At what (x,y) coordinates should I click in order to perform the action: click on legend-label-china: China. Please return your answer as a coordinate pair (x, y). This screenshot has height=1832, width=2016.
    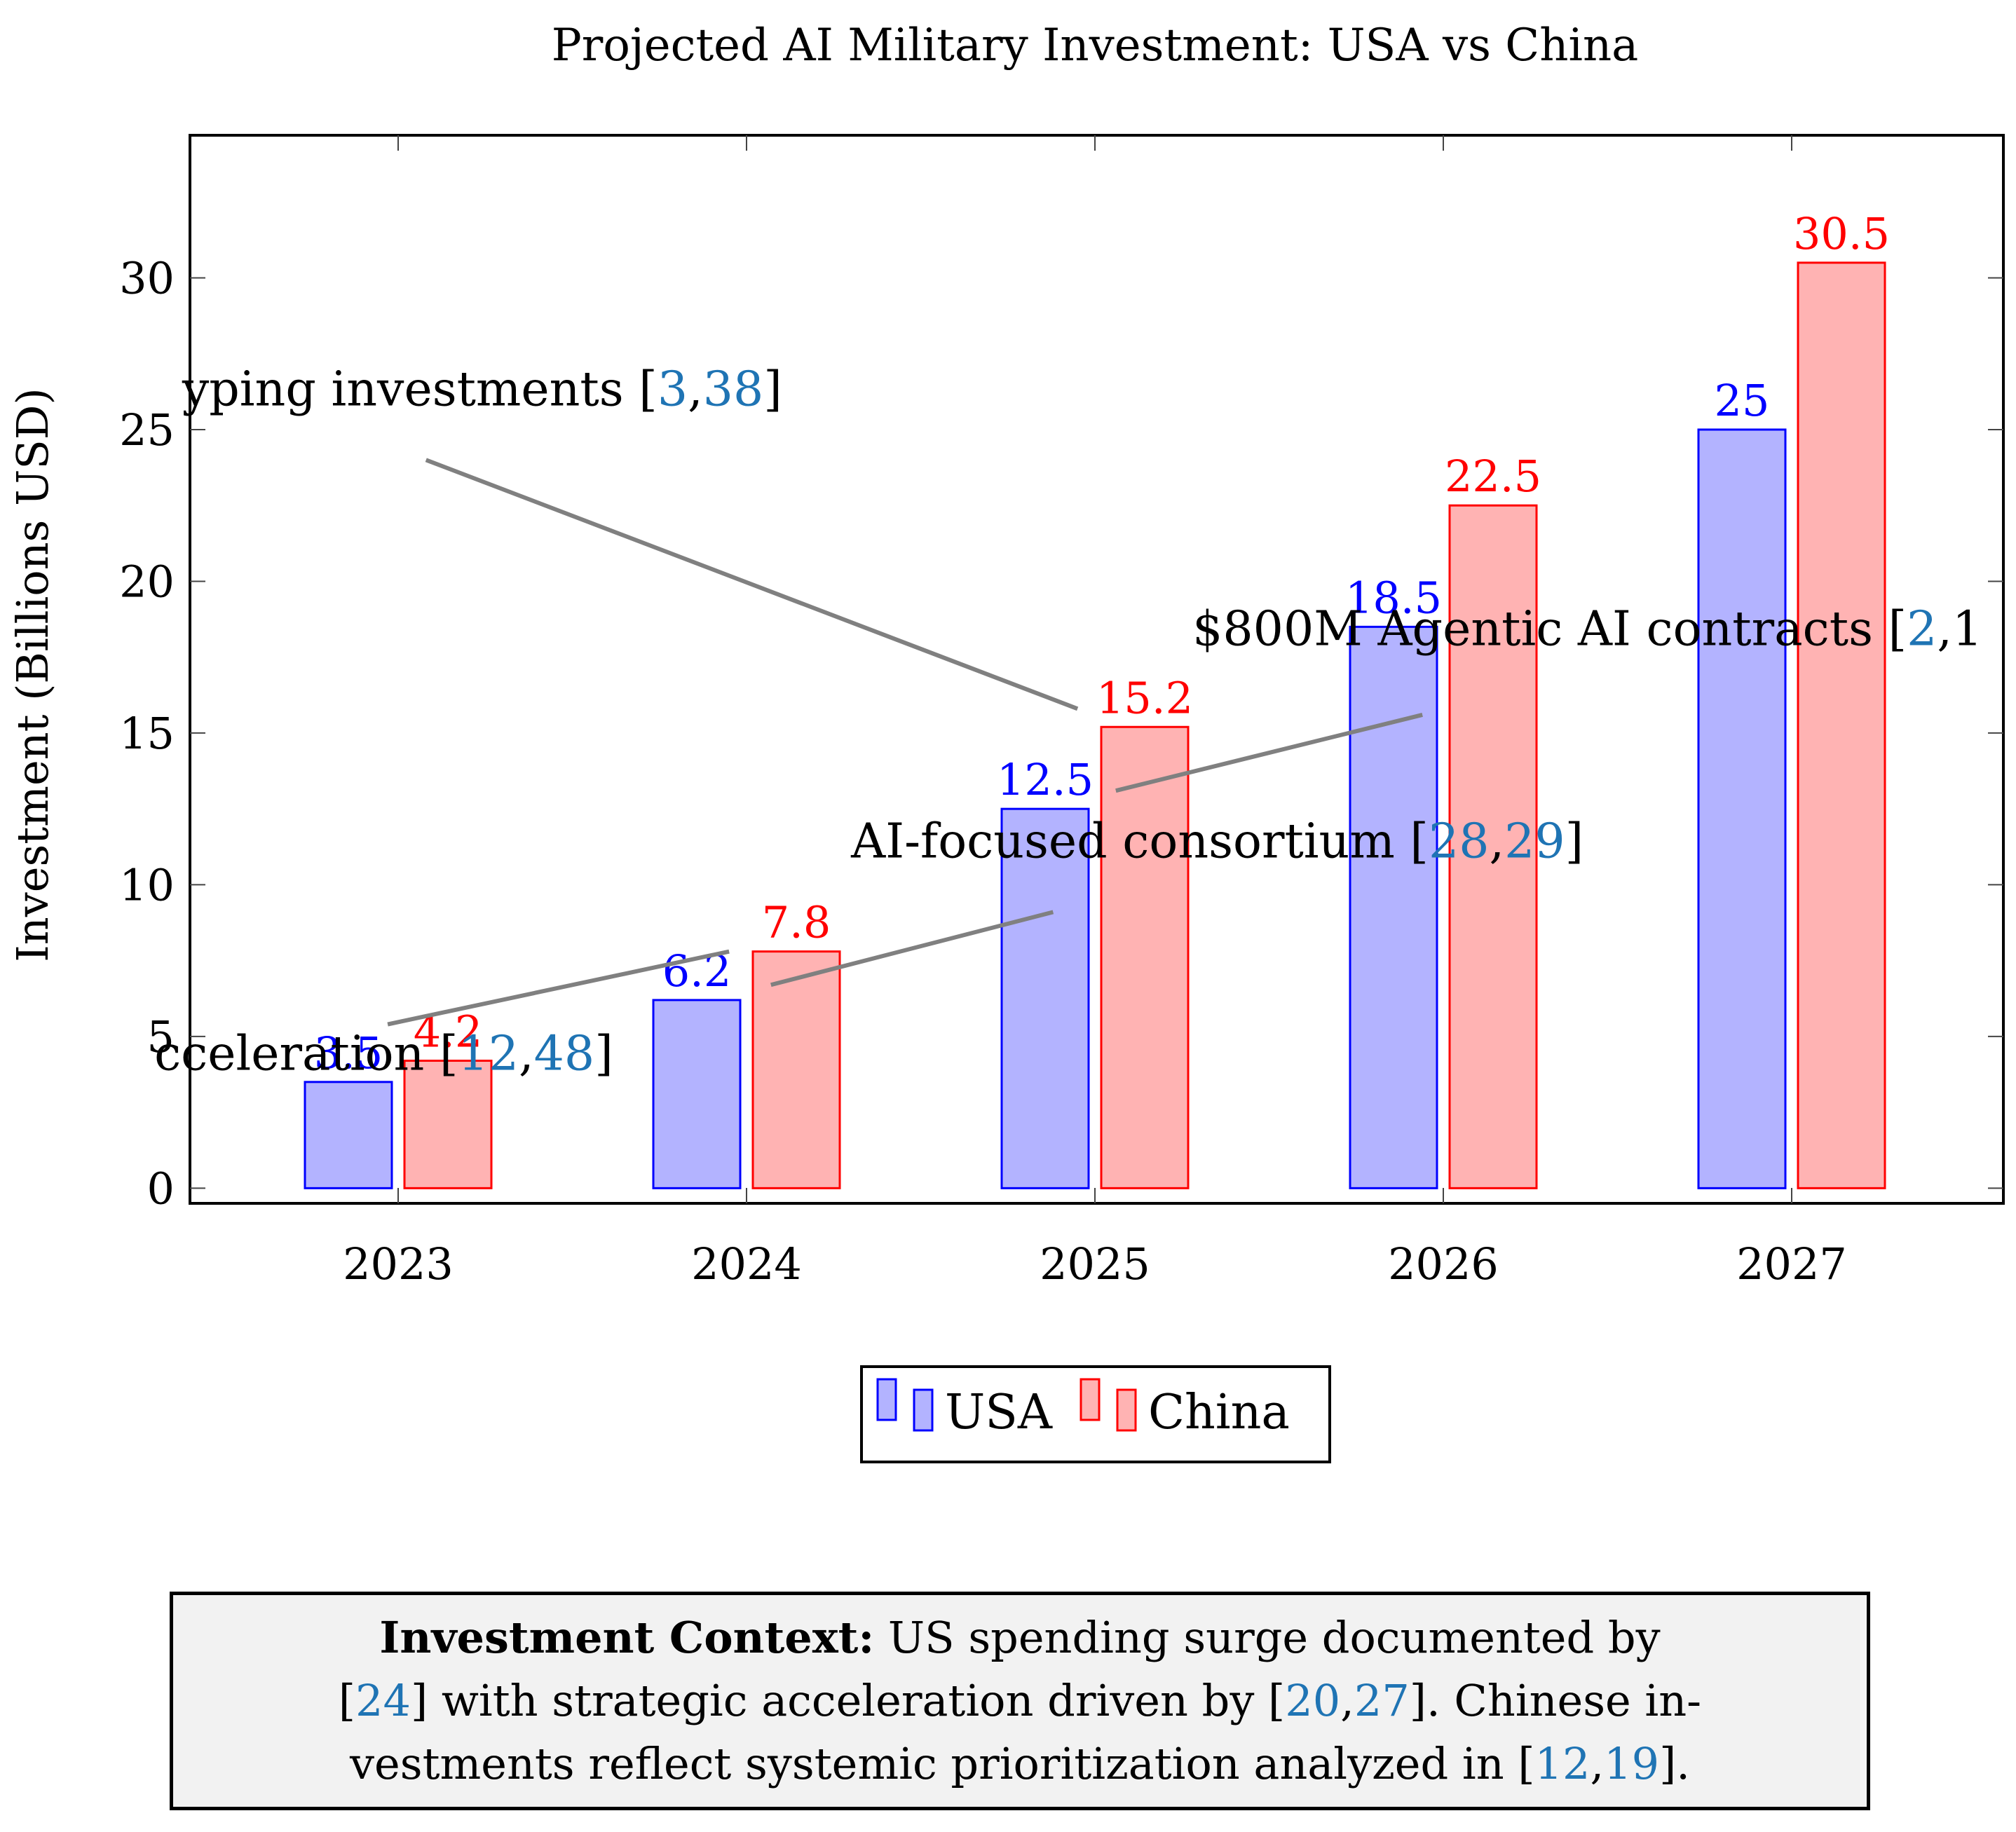
    Looking at the image, I should click on (1219, 1412).